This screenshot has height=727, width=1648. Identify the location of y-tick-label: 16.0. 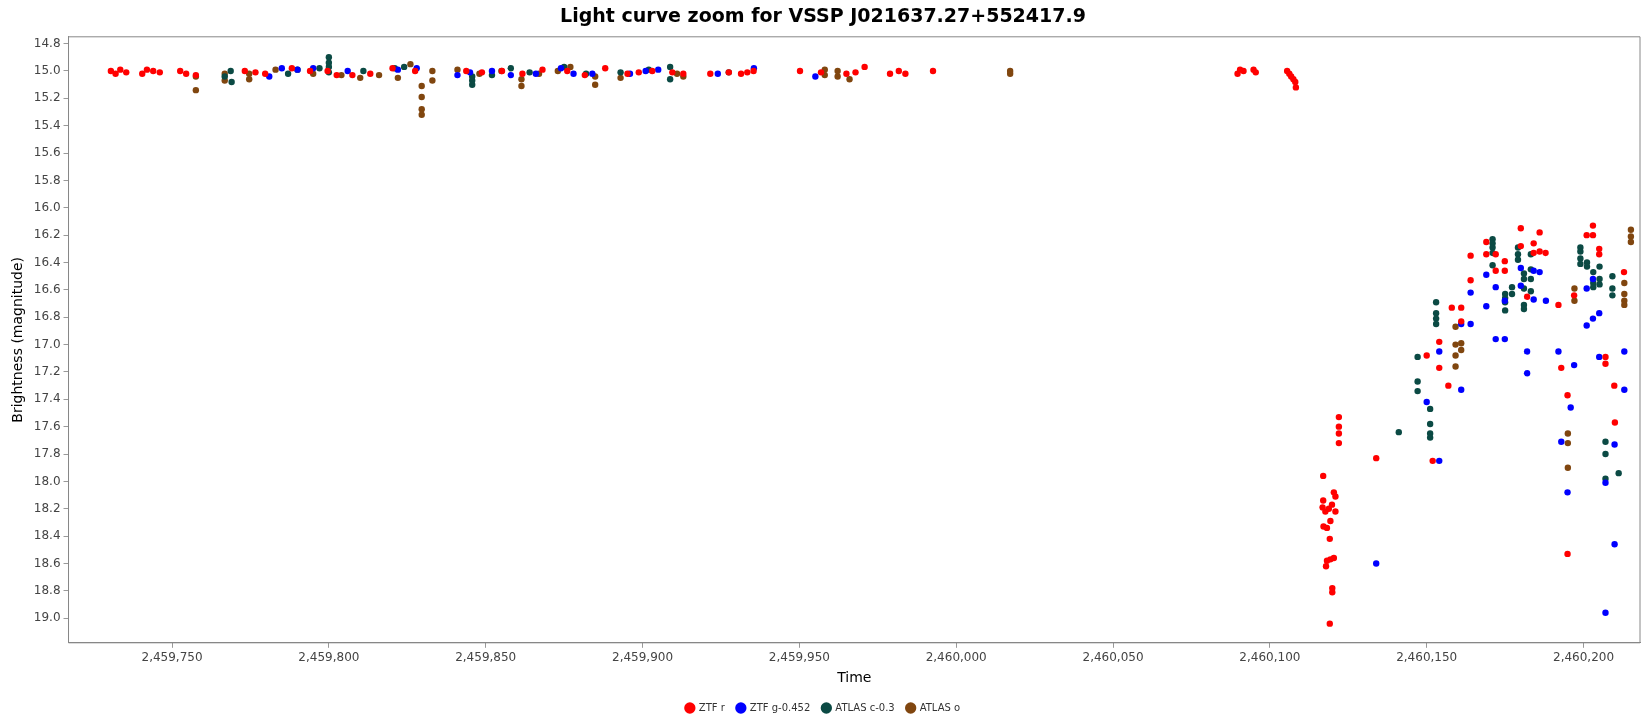
(47, 206).